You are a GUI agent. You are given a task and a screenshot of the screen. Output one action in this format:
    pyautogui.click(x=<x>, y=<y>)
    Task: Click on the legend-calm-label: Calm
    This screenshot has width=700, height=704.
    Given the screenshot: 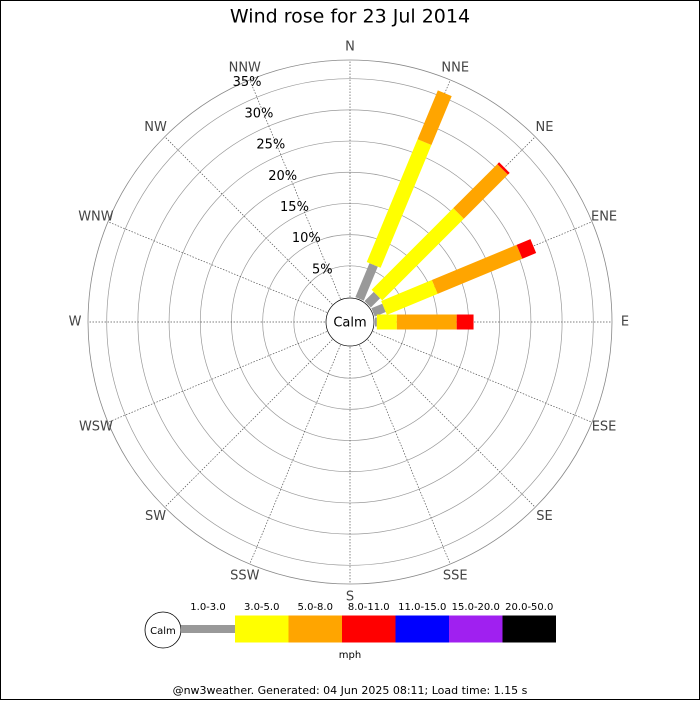 What is the action you would take?
    pyautogui.click(x=163, y=631)
    